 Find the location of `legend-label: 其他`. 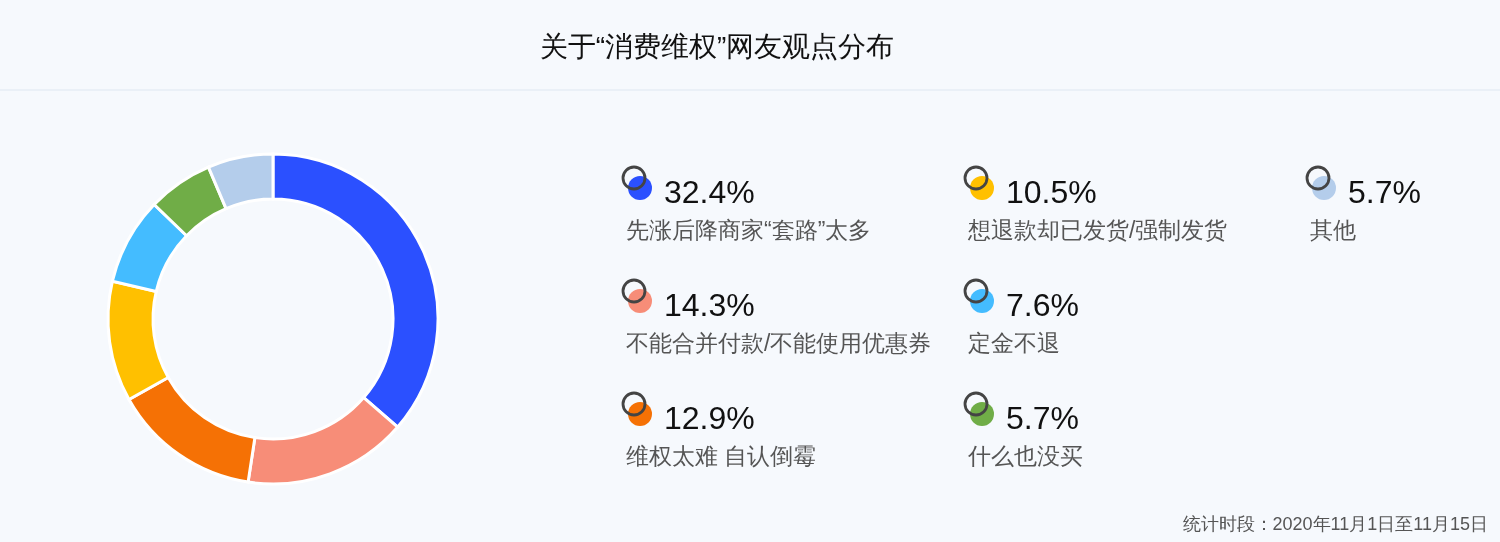

legend-label: 其他 is located at coordinates (1333, 230).